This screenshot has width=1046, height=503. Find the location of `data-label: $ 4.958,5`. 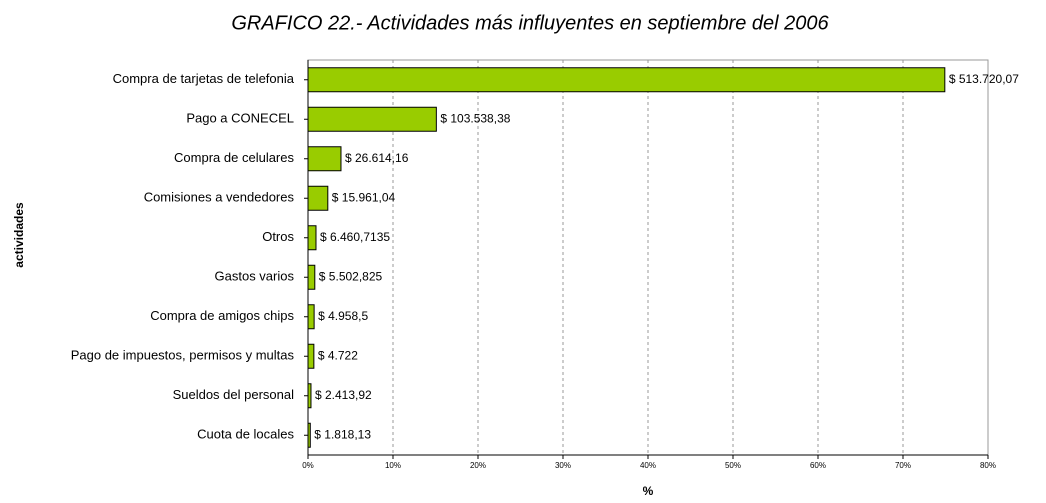

data-label: $ 4.958,5 is located at coordinates (343, 316).